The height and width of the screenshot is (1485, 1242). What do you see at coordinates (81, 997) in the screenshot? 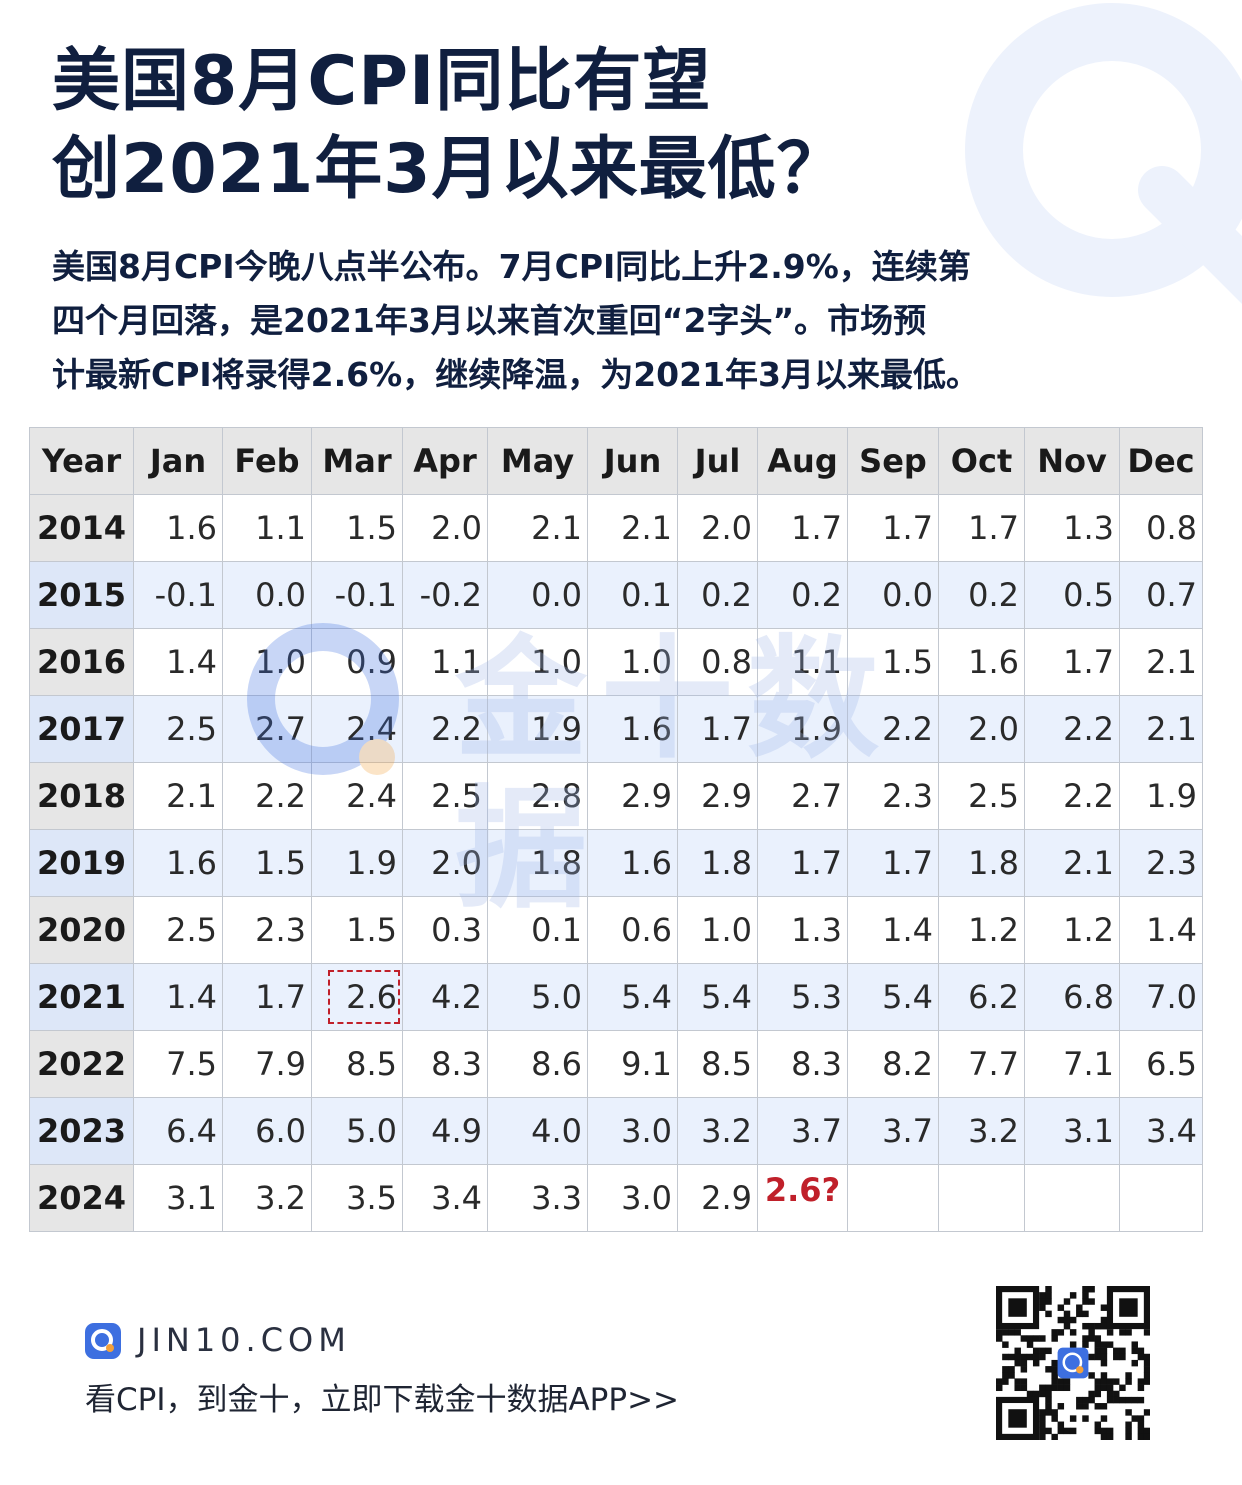
I see `year-cell: 2021` at bounding box center [81, 997].